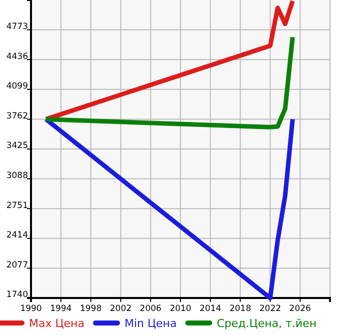  Describe the element at coordinates (17, 205) in the screenshot. I see `y-tick-label: 2751` at that location.